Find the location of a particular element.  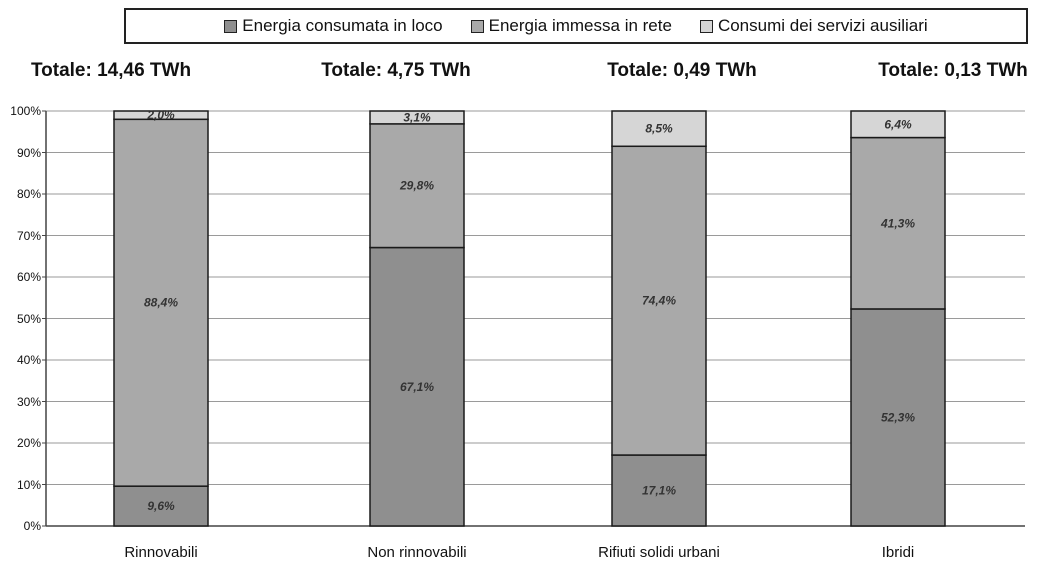

data-label-consumata: 9,6% is located at coordinates (161, 506).